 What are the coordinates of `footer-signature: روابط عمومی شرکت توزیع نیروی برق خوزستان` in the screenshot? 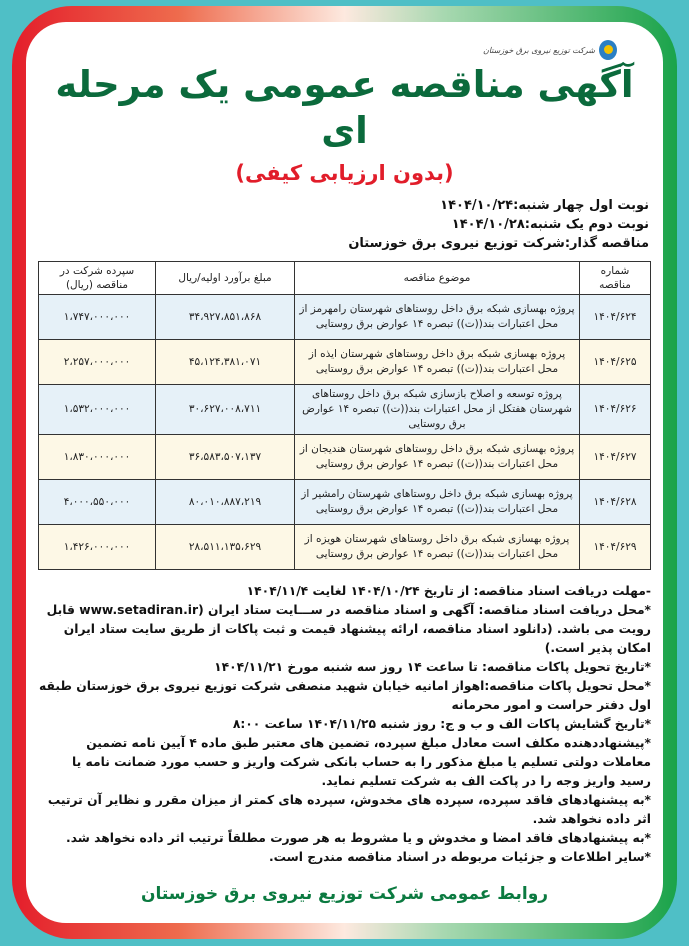 It's located at (344, 894).